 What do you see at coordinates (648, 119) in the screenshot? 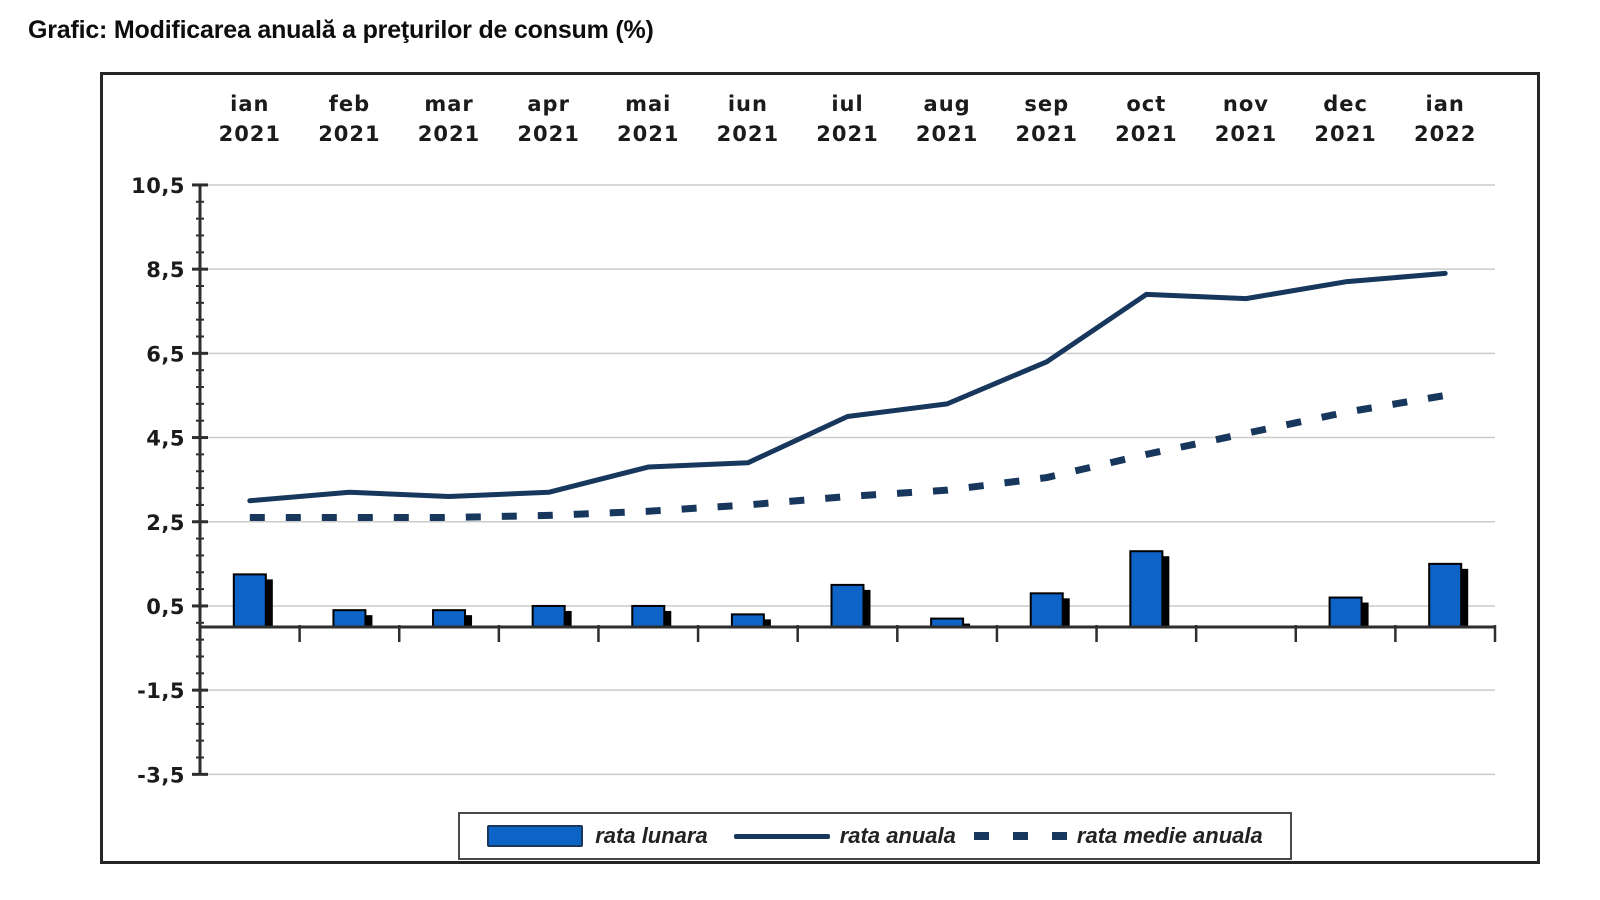
I see `month-label: mai 2021` at bounding box center [648, 119].